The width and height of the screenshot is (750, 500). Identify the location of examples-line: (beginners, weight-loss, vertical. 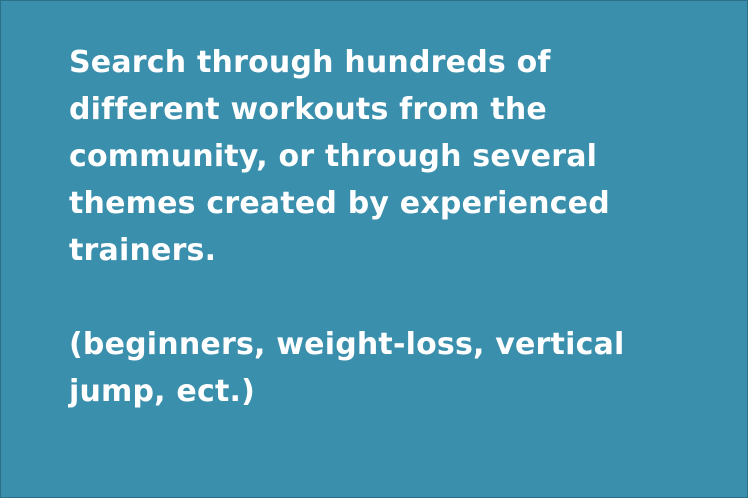
(347, 344).